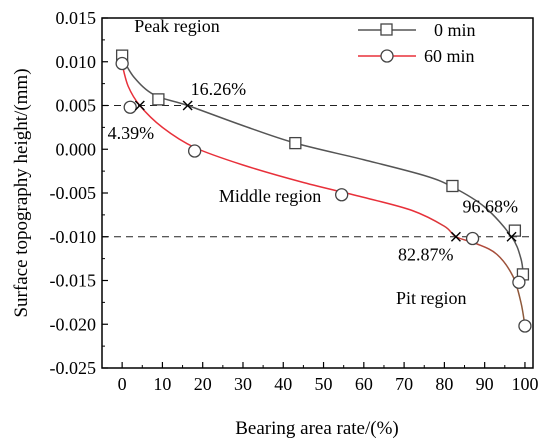  Describe the element at coordinates (283, 384) in the screenshot. I see `x-tick-label: 40` at that location.